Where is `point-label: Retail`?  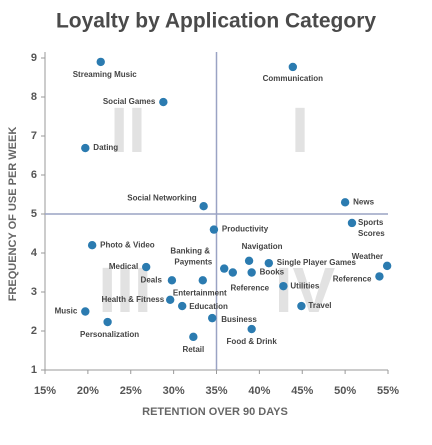
point-label: Retail is located at coordinates (193, 349).